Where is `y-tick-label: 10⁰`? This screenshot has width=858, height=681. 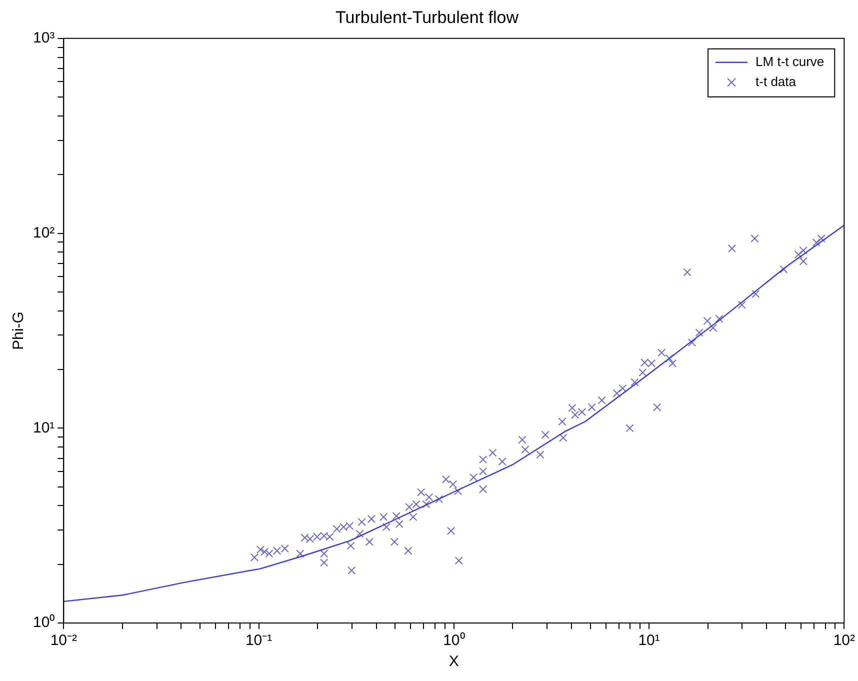 y-tick-label: 10⁰ is located at coordinates (43, 623).